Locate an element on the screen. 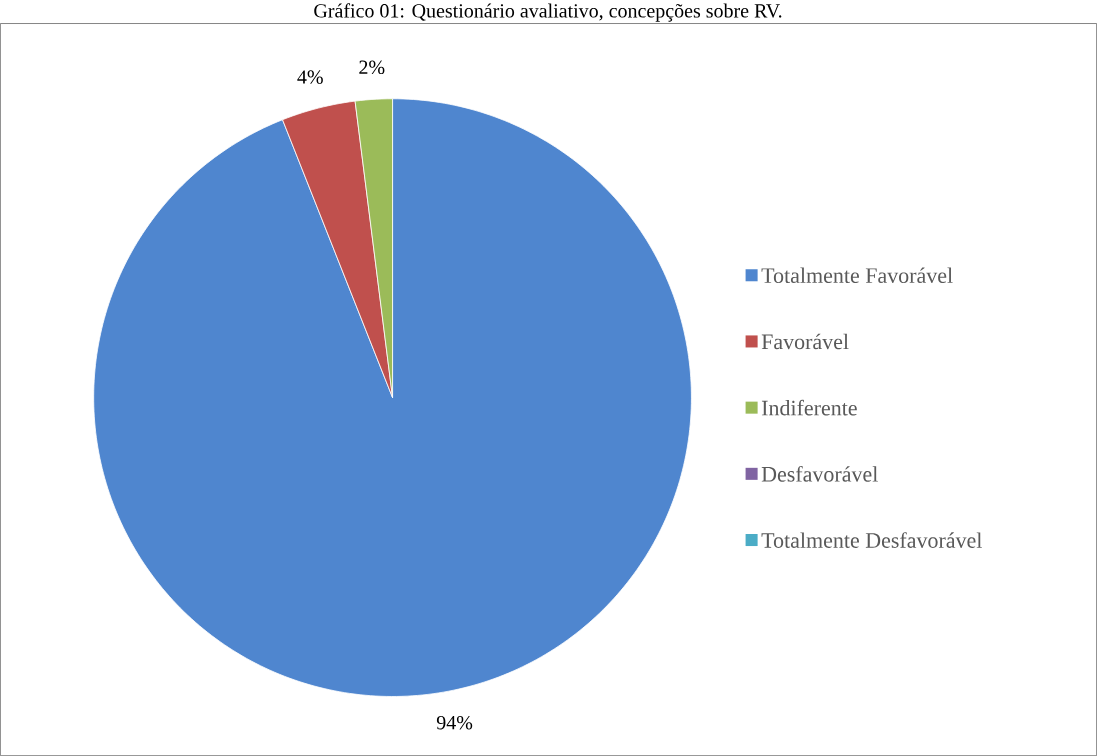 Image resolution: width=1097 pixels, height=756 pixels. chart-title: Gráfico 01: Questionário avaliativo, concepções sobre RV. is located at coordinates (548, 12).